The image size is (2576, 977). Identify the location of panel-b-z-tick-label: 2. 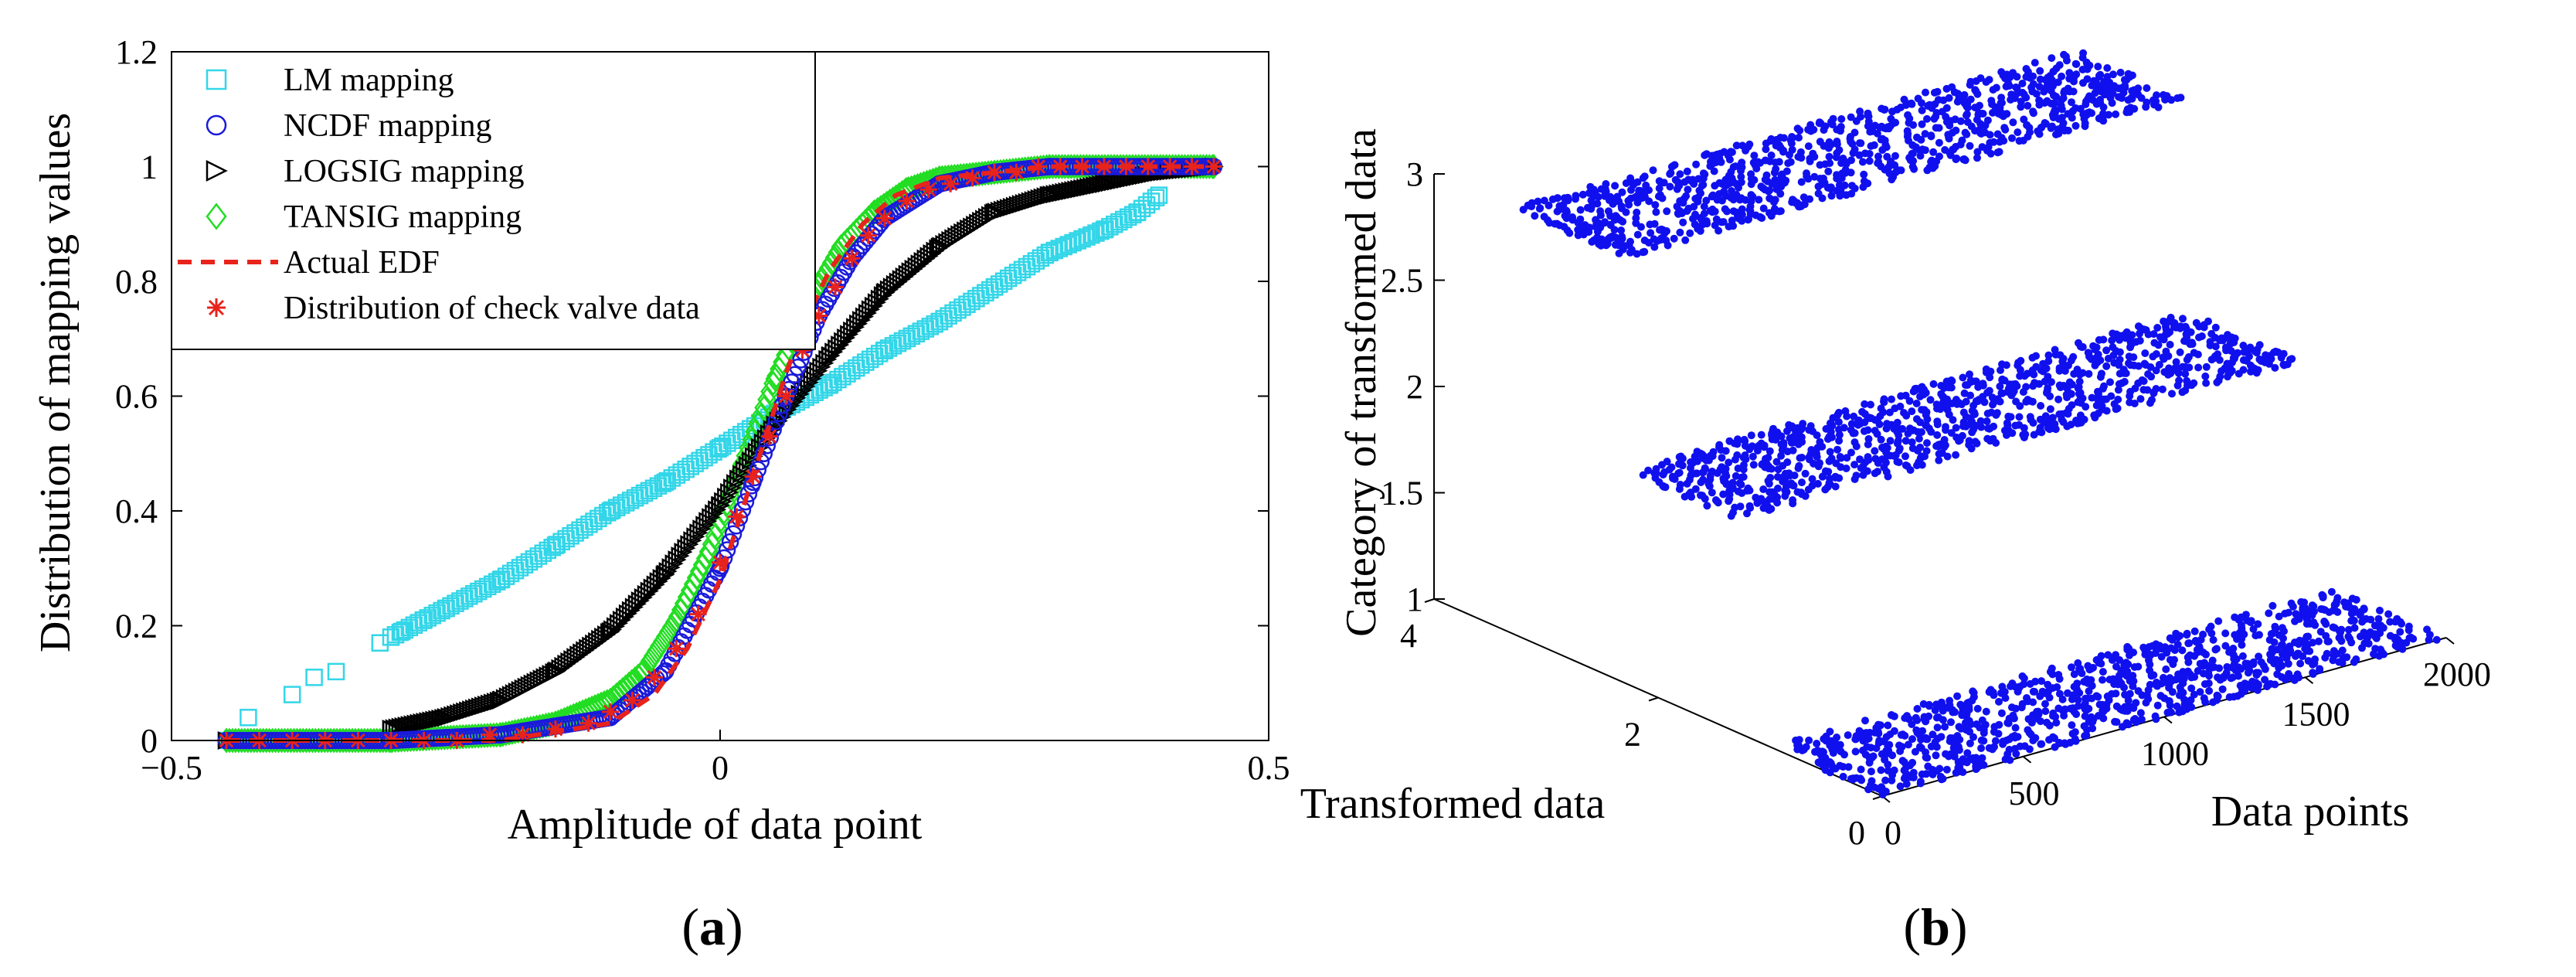
(1414, 387).